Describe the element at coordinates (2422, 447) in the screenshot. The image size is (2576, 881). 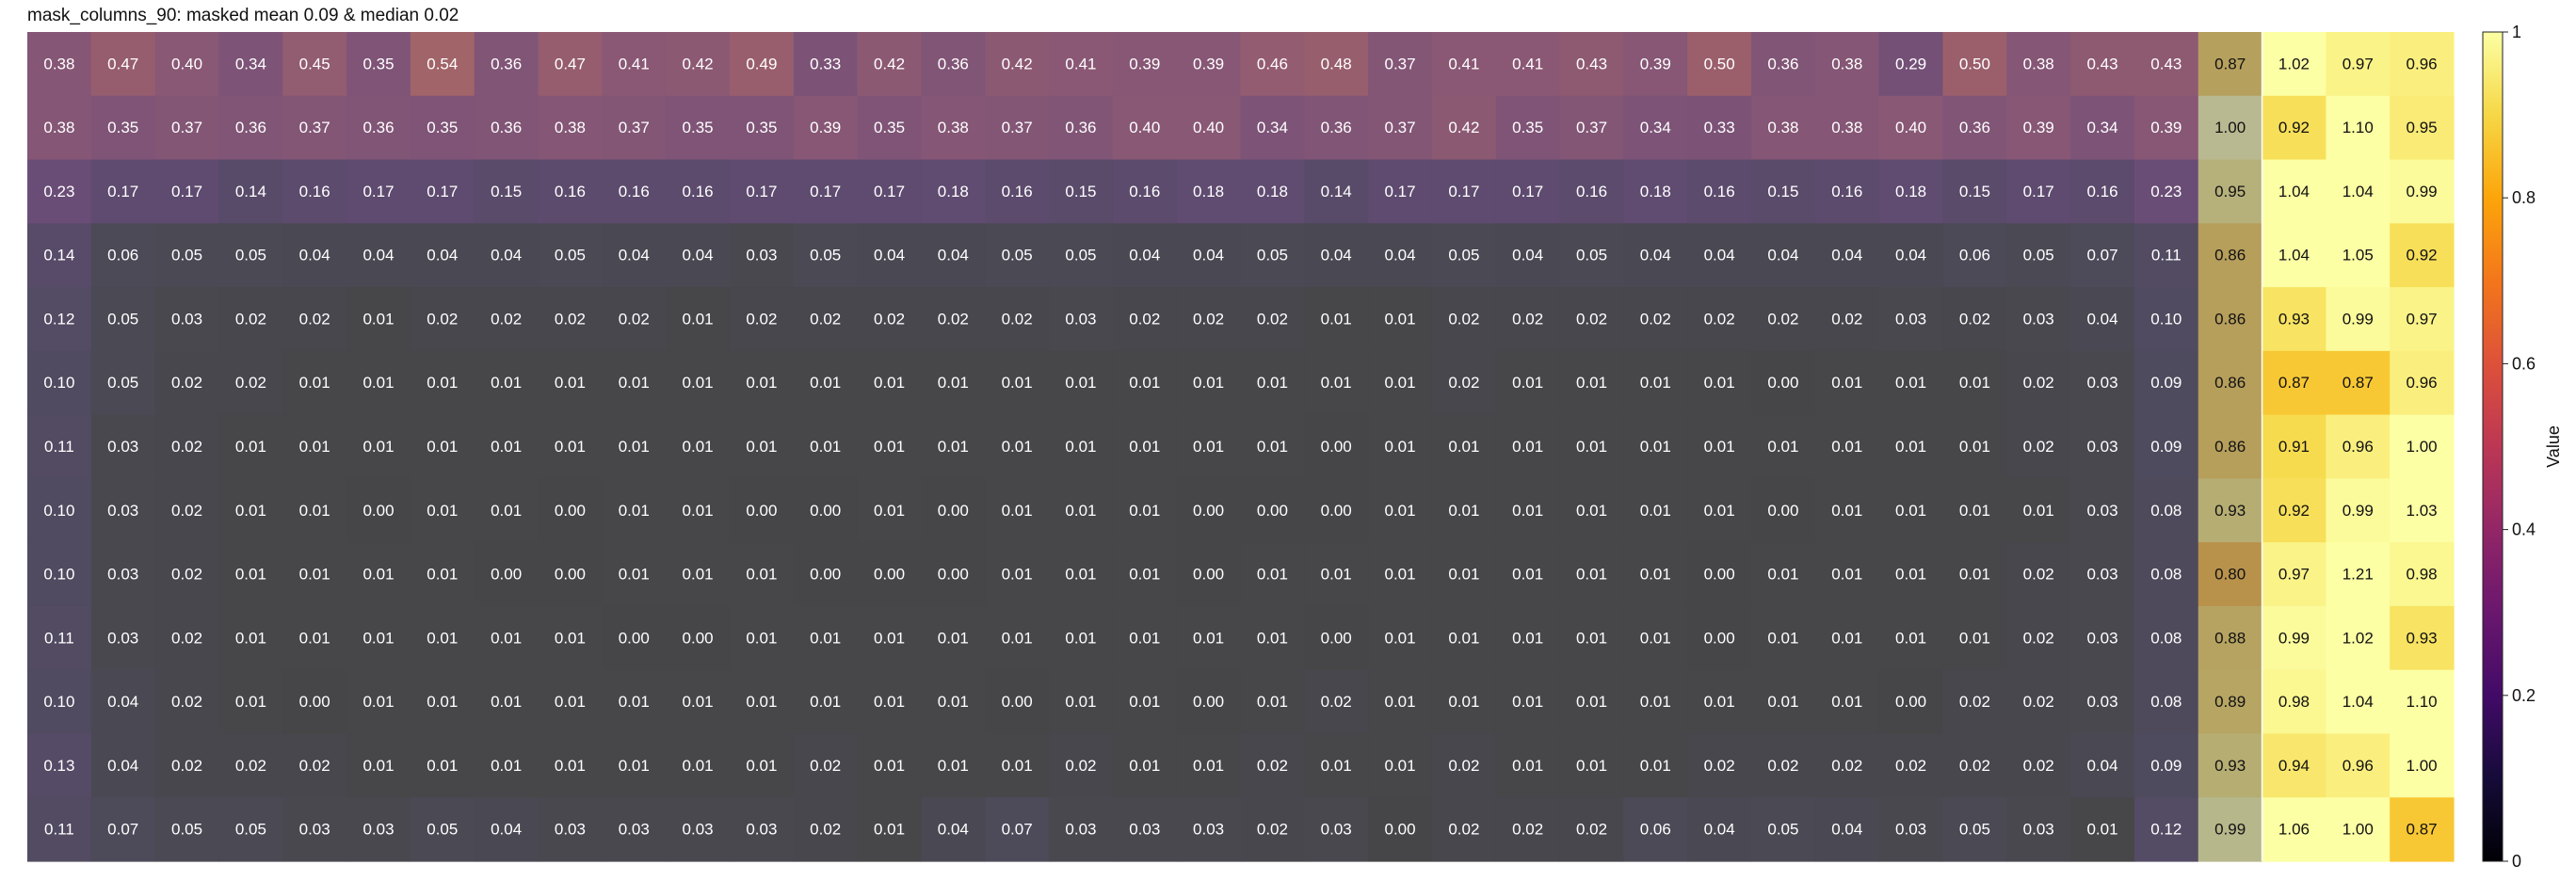
I see `heatmap-cell-label: 1.00` at that location.